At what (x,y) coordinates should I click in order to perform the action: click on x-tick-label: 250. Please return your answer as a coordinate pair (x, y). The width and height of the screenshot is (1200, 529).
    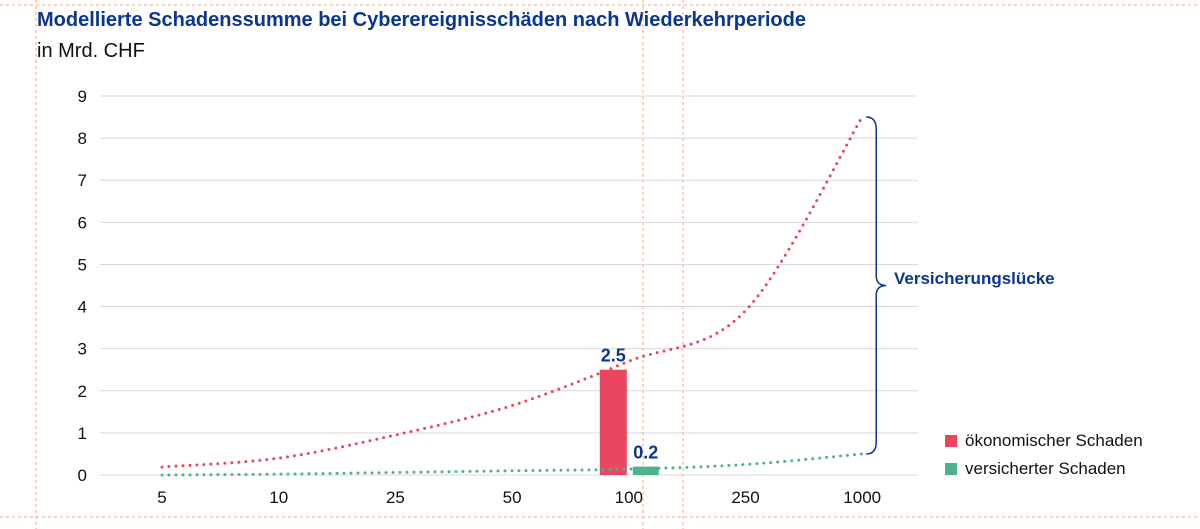
    Looking at the image, I should click on (745, 497).